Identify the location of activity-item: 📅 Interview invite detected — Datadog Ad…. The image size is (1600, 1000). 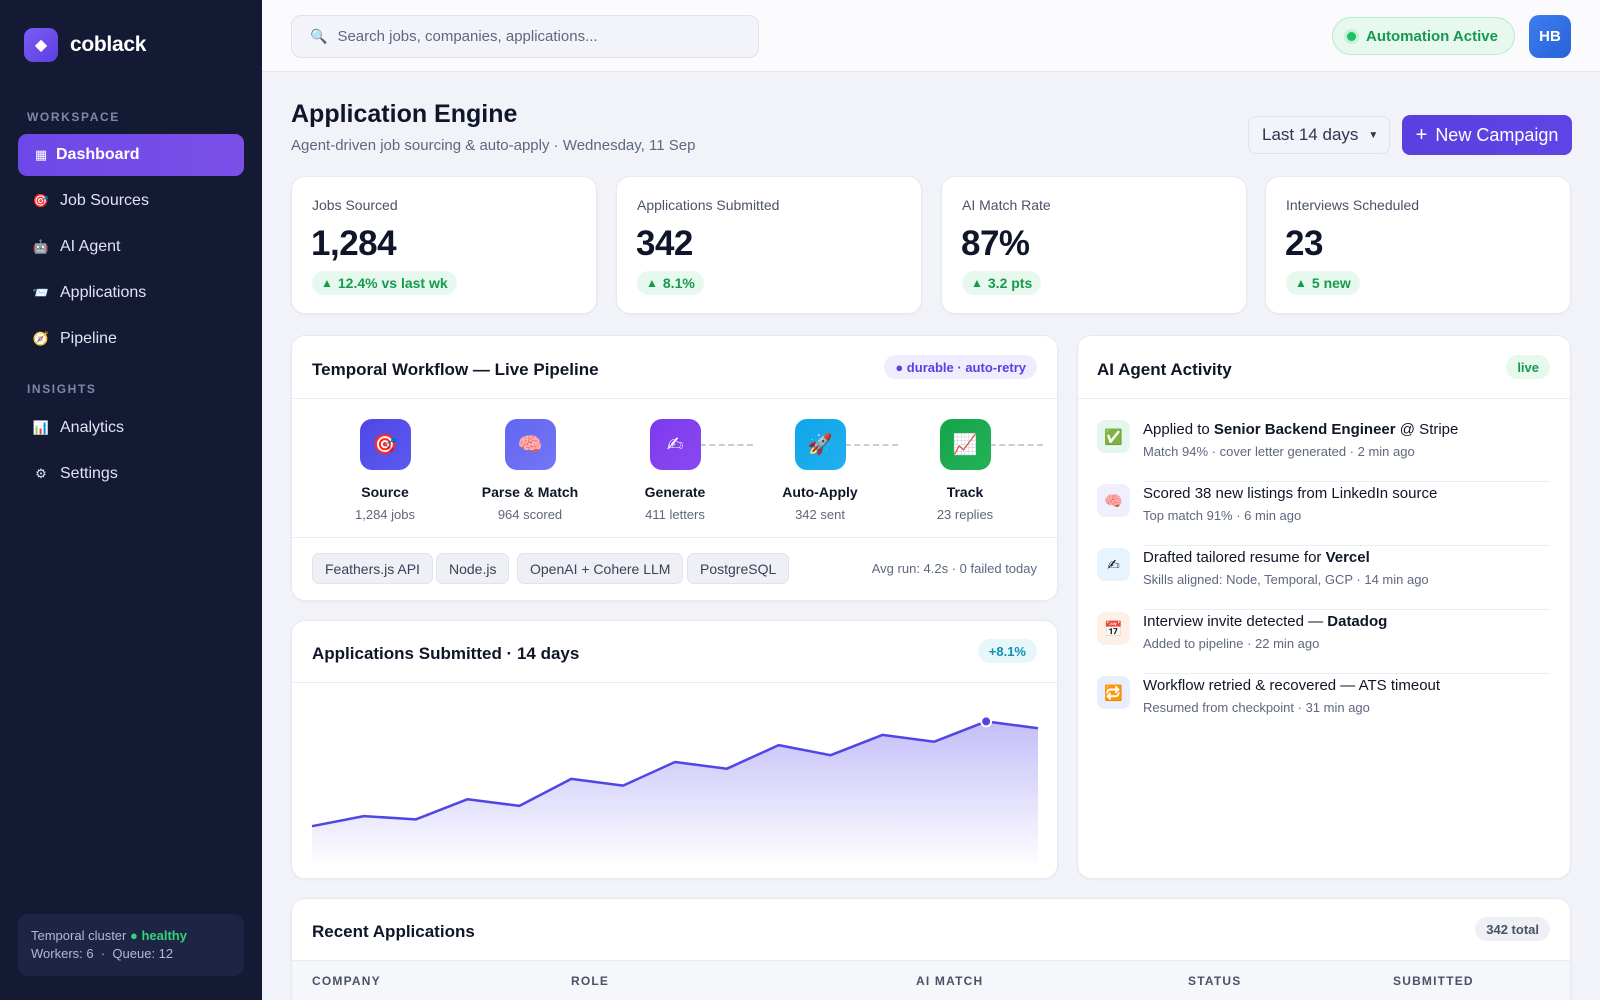
(1323, 642).